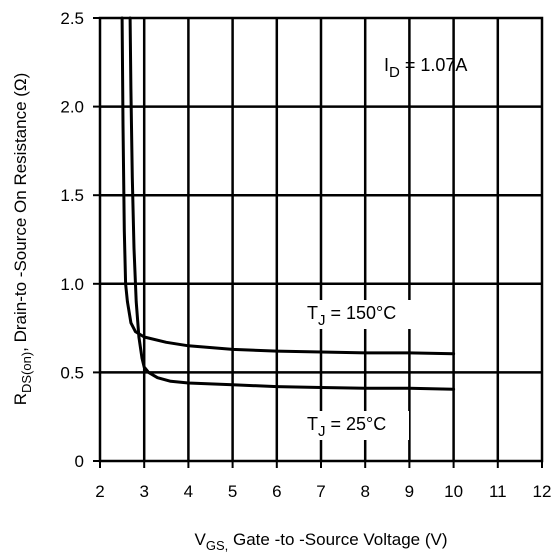 The width and height of the screenshot is (555, 558). I want to click on y-tick-label-1.5: 1.5, so click(72, 195).